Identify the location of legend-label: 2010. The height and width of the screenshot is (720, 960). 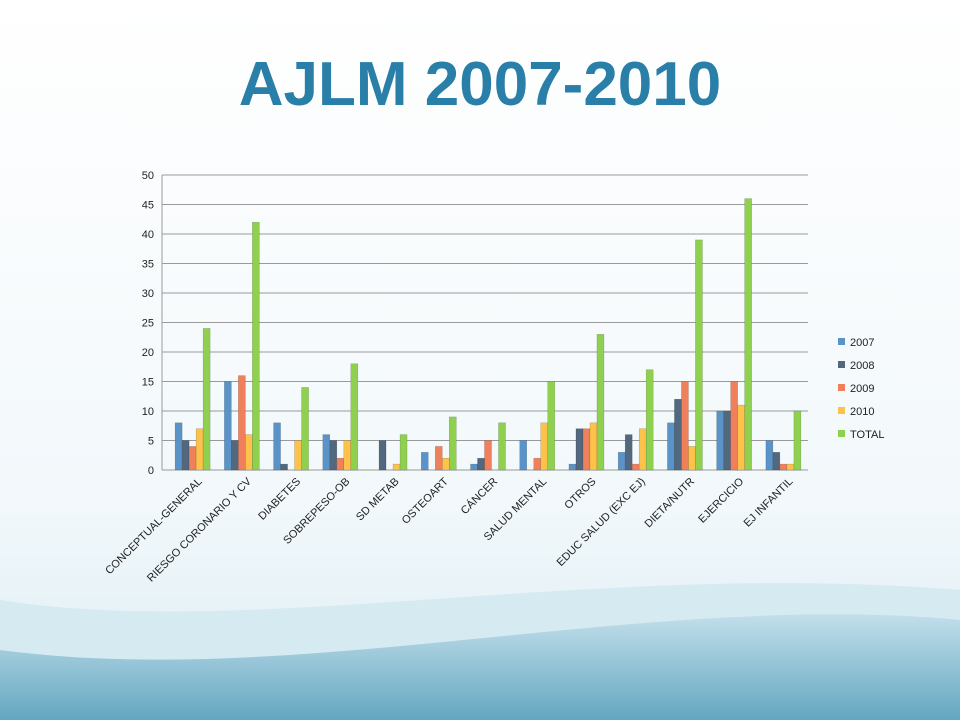
(862, 412).